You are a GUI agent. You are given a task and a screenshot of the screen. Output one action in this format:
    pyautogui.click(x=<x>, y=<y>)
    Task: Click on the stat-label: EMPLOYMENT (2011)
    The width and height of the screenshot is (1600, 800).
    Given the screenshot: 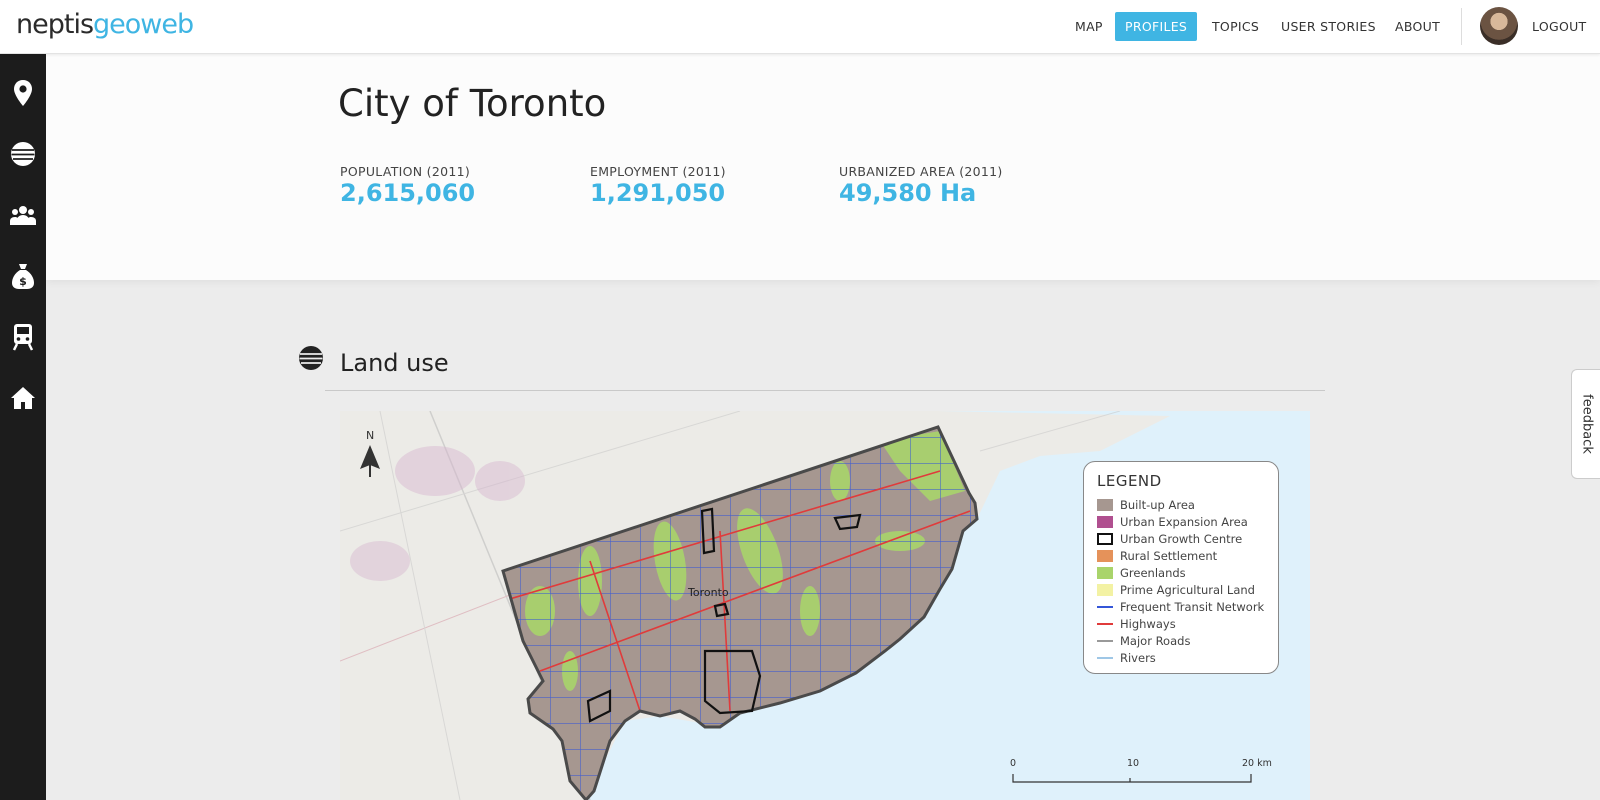 What is the action you would take?
    pyautogui.click(x=658, y=171)
    